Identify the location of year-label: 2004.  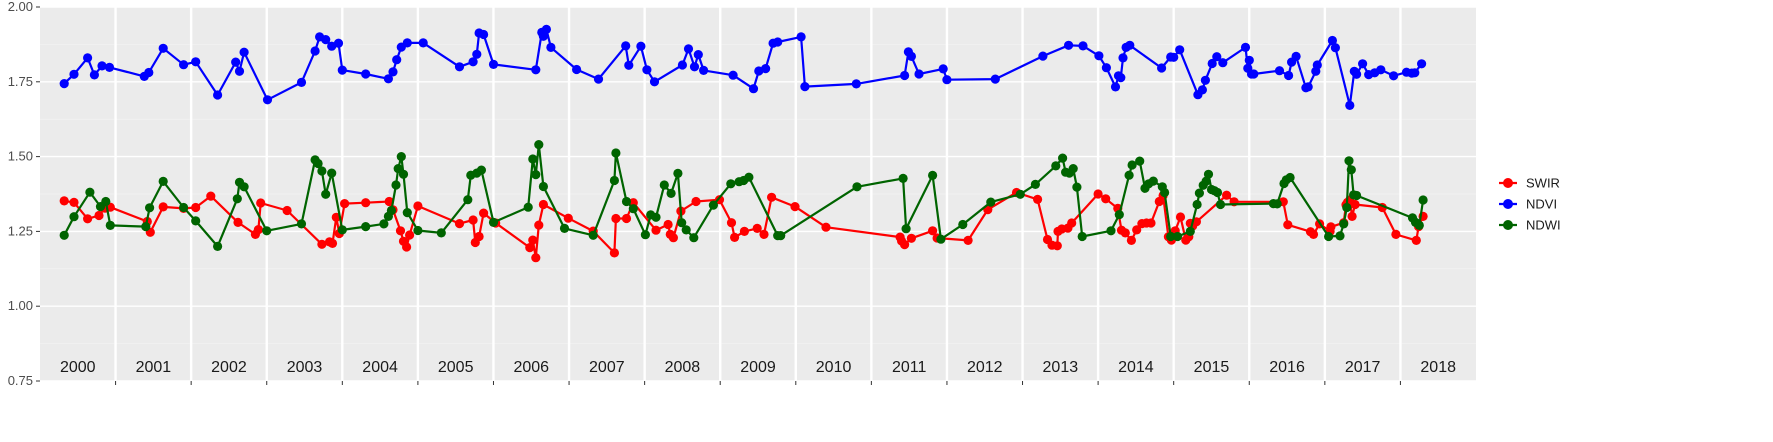
(380, 367).